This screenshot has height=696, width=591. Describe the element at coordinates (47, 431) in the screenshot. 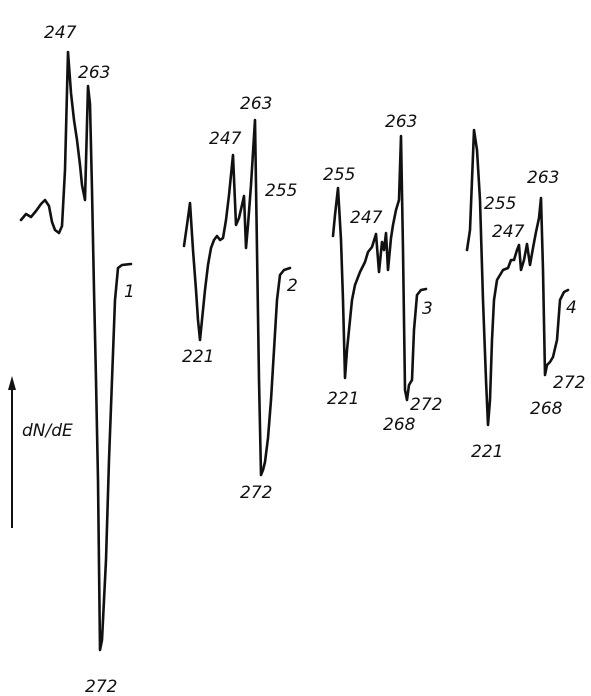

I see `y-axis-label: dN/dE` at that location.